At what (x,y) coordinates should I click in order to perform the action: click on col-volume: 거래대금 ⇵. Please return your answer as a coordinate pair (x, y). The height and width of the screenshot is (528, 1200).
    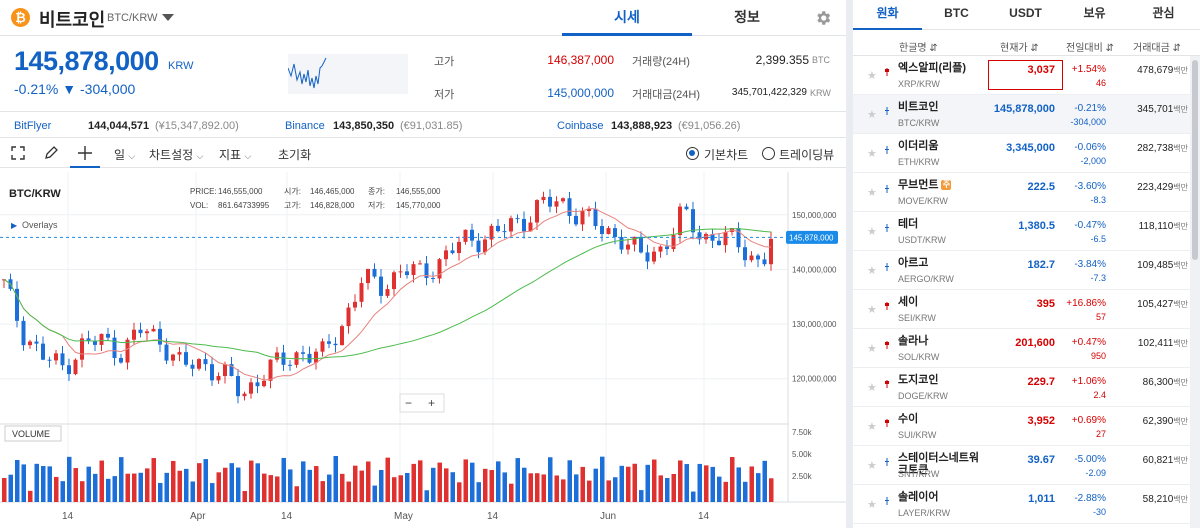
    Looking at the image, I should click on (1157, 48).